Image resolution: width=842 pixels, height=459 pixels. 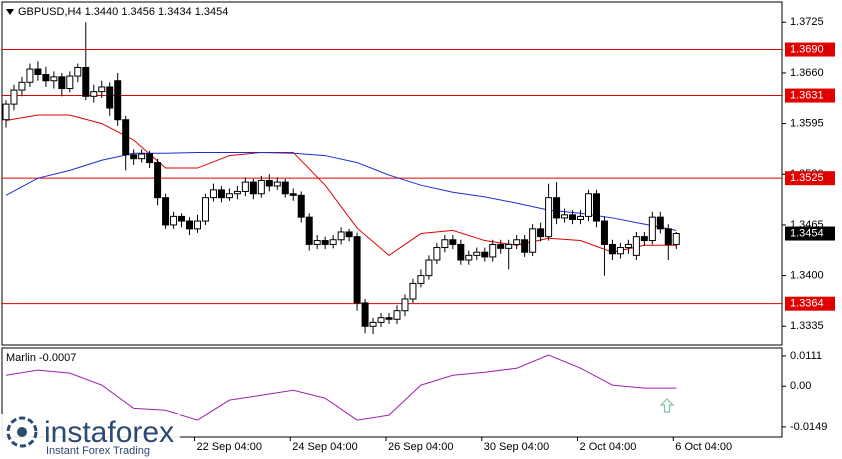 What do you see at coordinates (324, 447) in the screenshot?
I see `x-tick-label: 24 Sep 04:00` at bounding box center [324, 447].